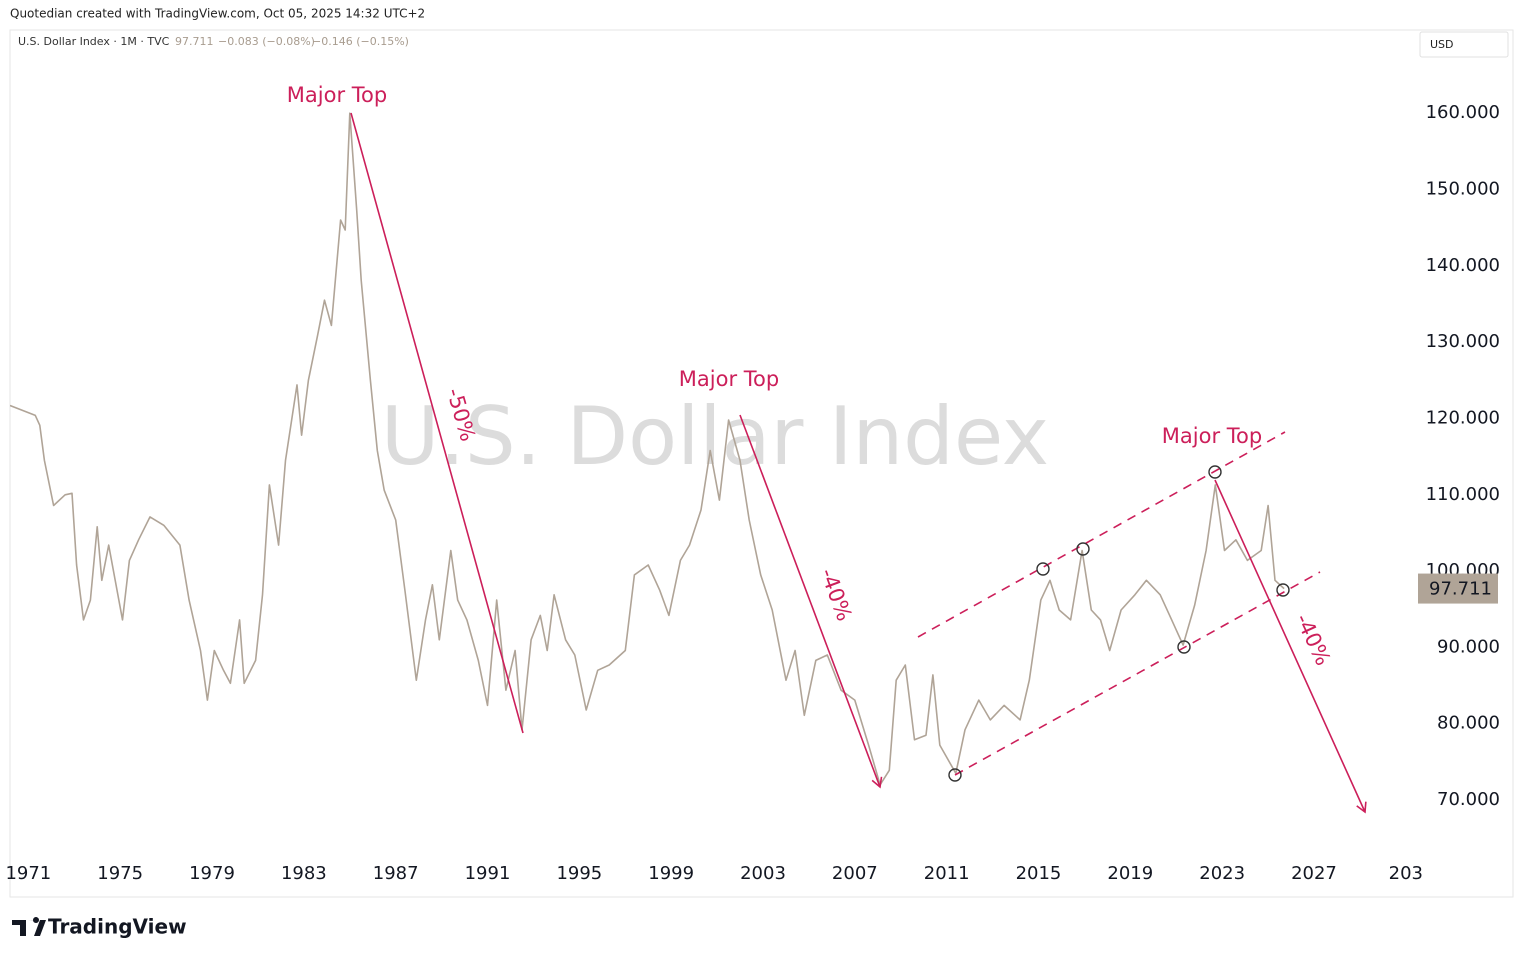  What do you see at coordinates (763, 873) in the screenshot?
I see `x-tick-label: 2003` at bounding box center [763, 873].